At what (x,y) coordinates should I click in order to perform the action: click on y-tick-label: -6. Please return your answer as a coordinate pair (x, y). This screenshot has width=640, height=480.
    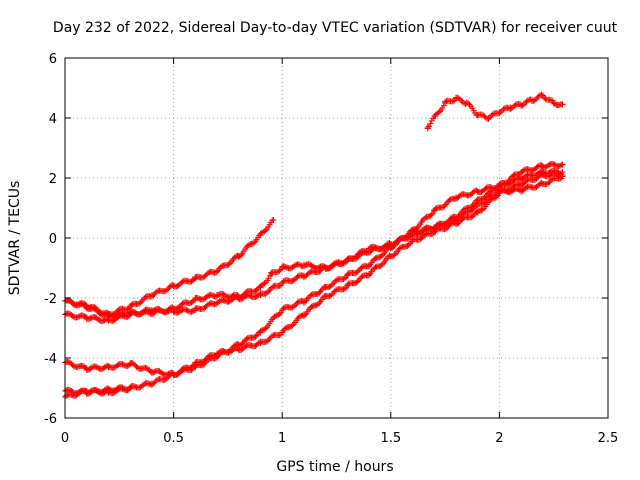
    Looking at the image, I should click on (50, 419).